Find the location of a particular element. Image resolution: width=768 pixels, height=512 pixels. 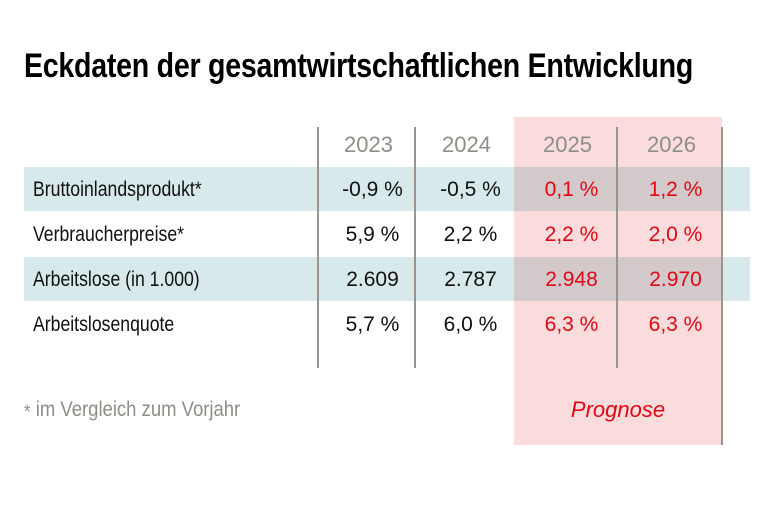

forecast-value-cell: 0,1 % is located at coordinates (571, 189).